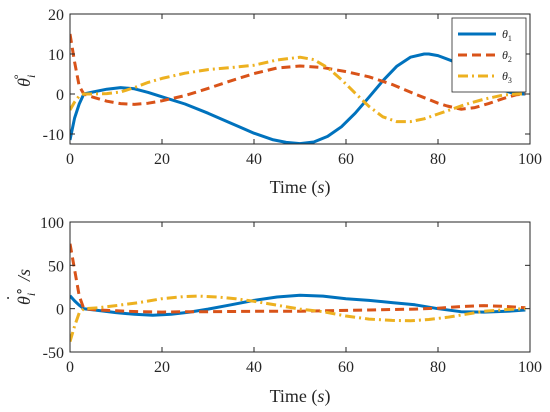 Image resolution: width=550 pixels, height=412 pixels. What do you see at coordinates (70, 367) in the screenshot?
I see `bottom-x-tick-label: 0` at bounding box center [70, 367].